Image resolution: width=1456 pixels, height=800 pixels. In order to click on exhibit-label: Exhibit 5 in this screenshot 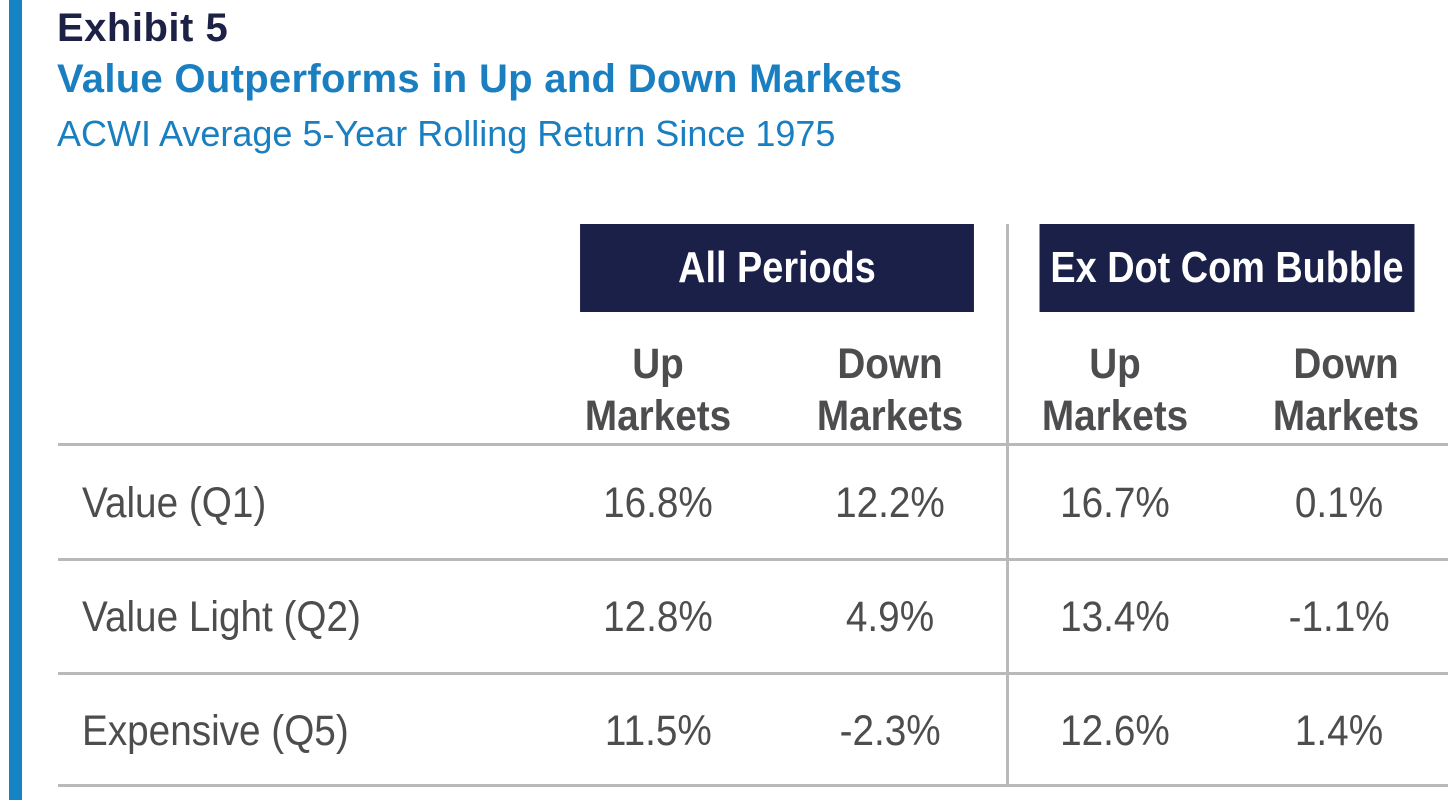, I will do `click(143, 28)`.